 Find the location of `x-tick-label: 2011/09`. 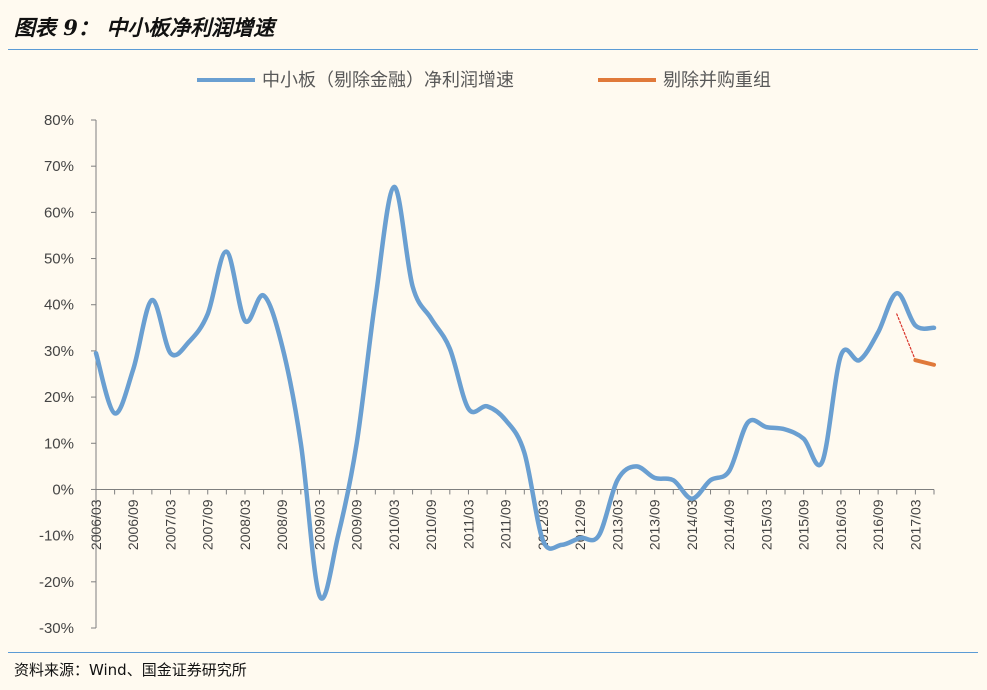

x-tick-label: 2011/09 is located at coordinates (506, 524).